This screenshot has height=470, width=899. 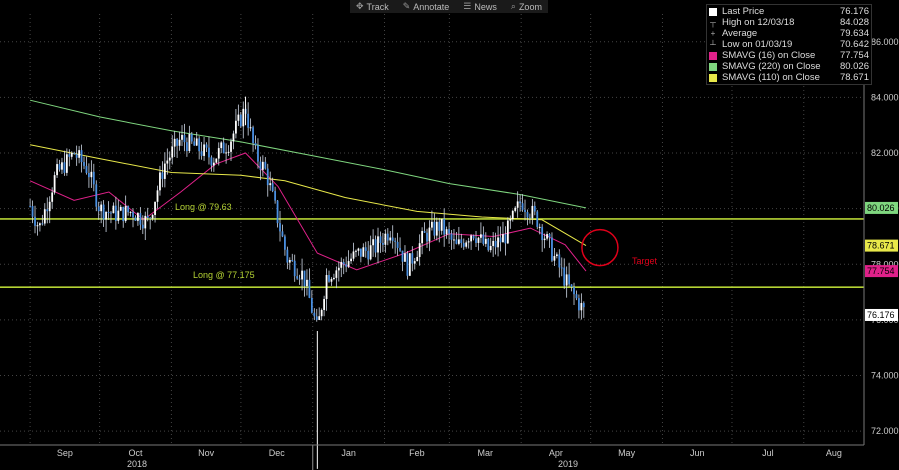 What do you see at coordinates (530, 6) in the screenshot?
I see `zoom-label: Zoom` at bounding box center [530, 6].